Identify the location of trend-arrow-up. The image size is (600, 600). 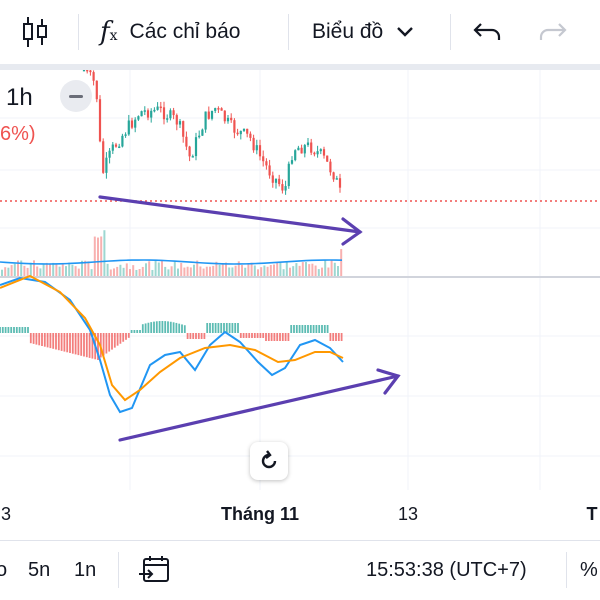
(259, 405).